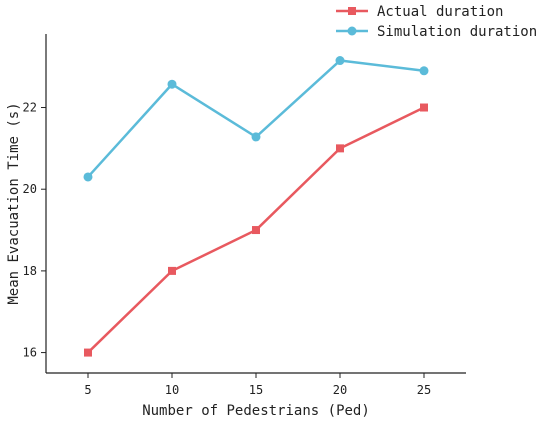 The width and height of the screenshot is (550, 423). What do you see at coordinates (256, 390) in the screenshot?
I see `x-tick-label: 15` at bounding box center [256, 390].